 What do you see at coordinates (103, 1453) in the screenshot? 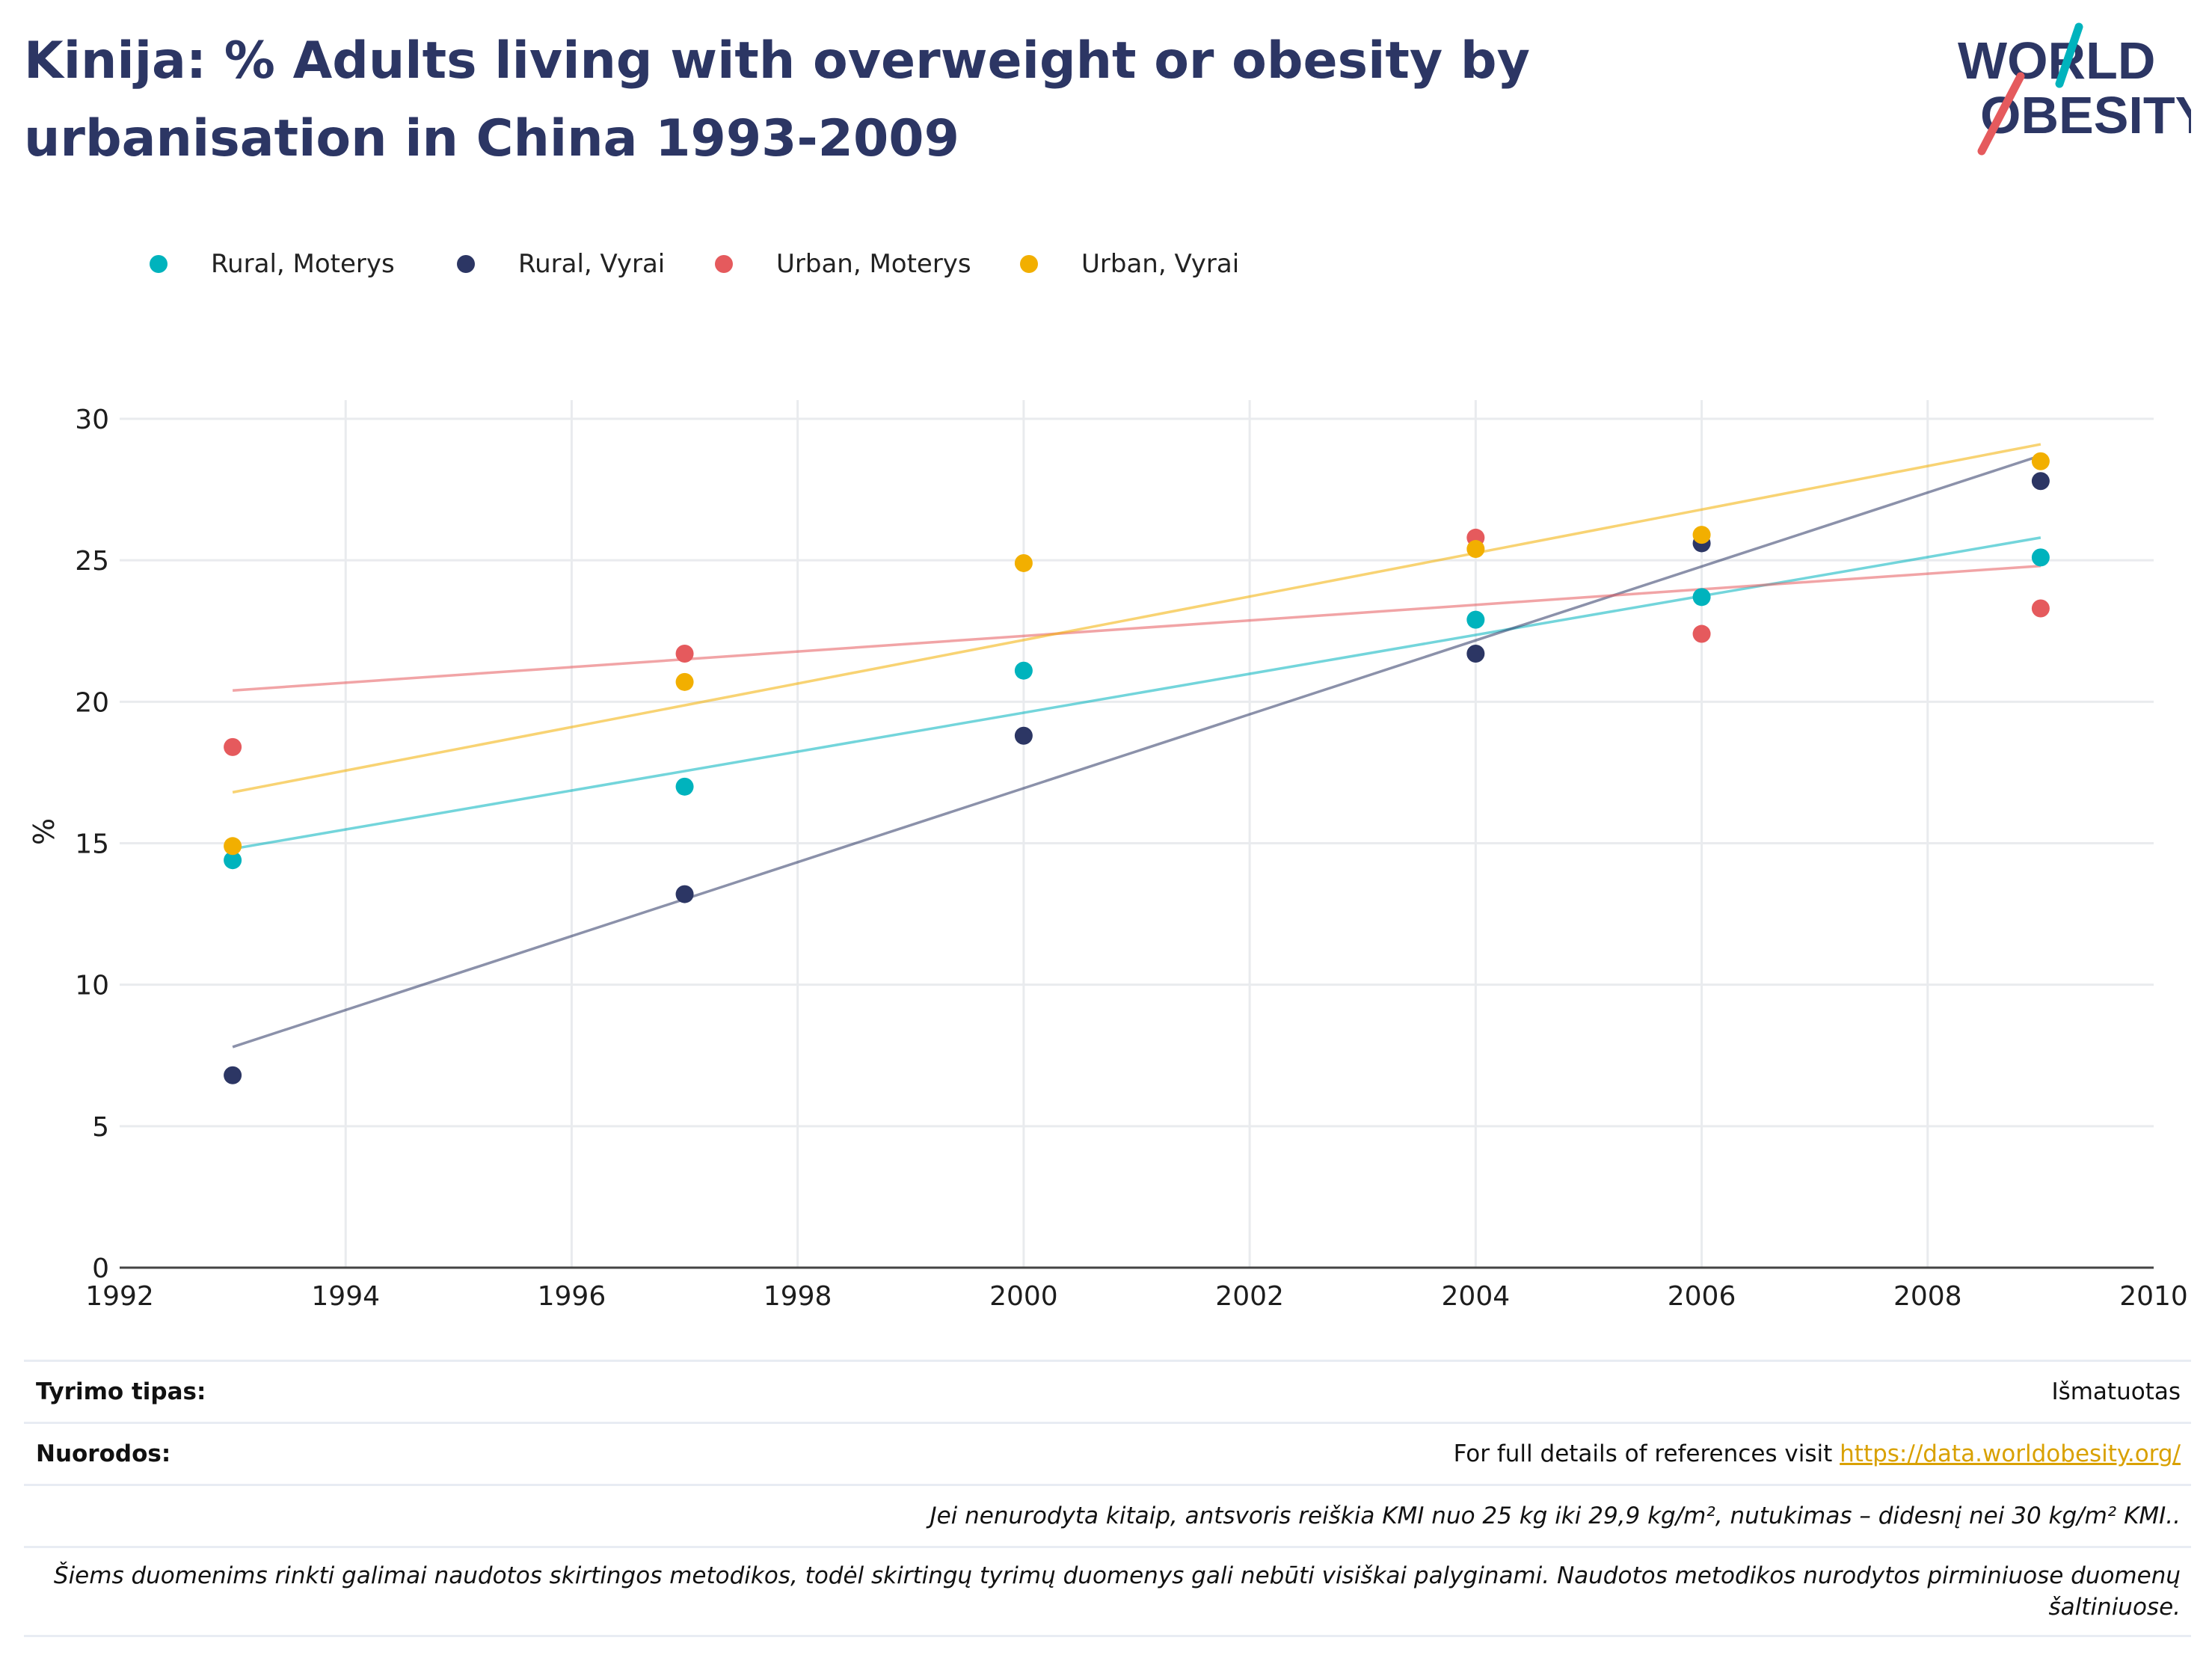
I see `references-label: Nuorodos:` at bounding box center [103, 1453].